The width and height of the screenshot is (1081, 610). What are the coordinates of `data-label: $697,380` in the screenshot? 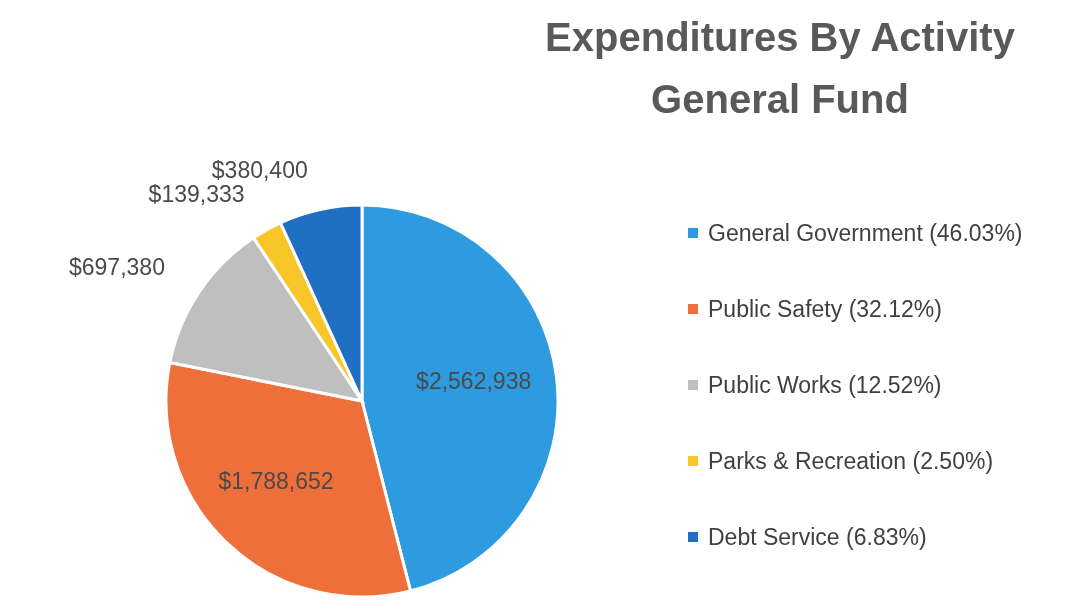 It's located at (117, 267).